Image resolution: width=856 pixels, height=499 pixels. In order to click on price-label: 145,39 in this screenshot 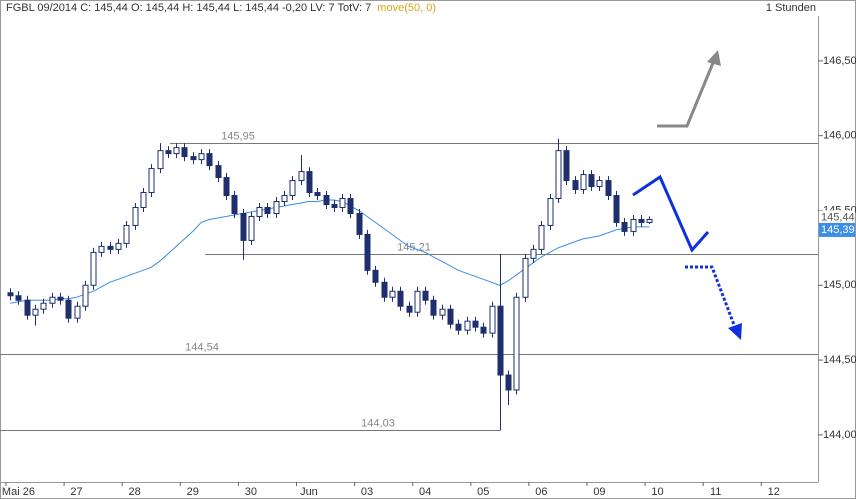, I will do `click(838, 230)`.